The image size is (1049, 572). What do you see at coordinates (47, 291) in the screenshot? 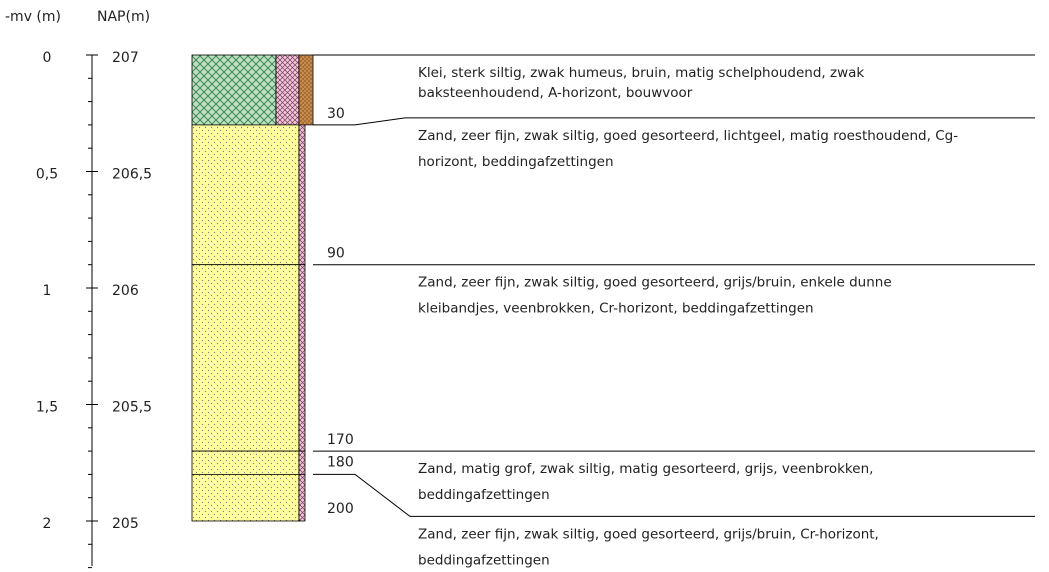
I see `depth-tick-label: 1` at bounding box center [47, 291].